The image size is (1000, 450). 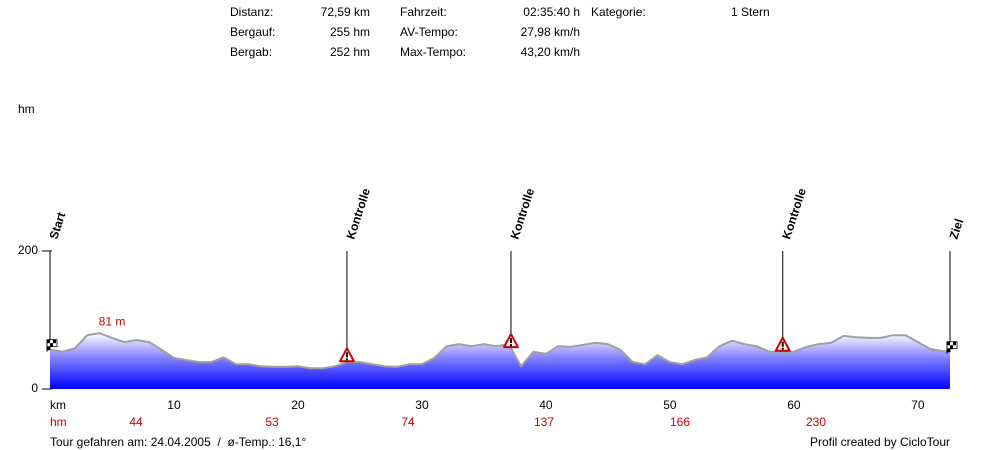 What do you see at coordinates (750, 12) in the screenshot?
I see `stat-value: 1 Stern` at bounding box center [750, 12].